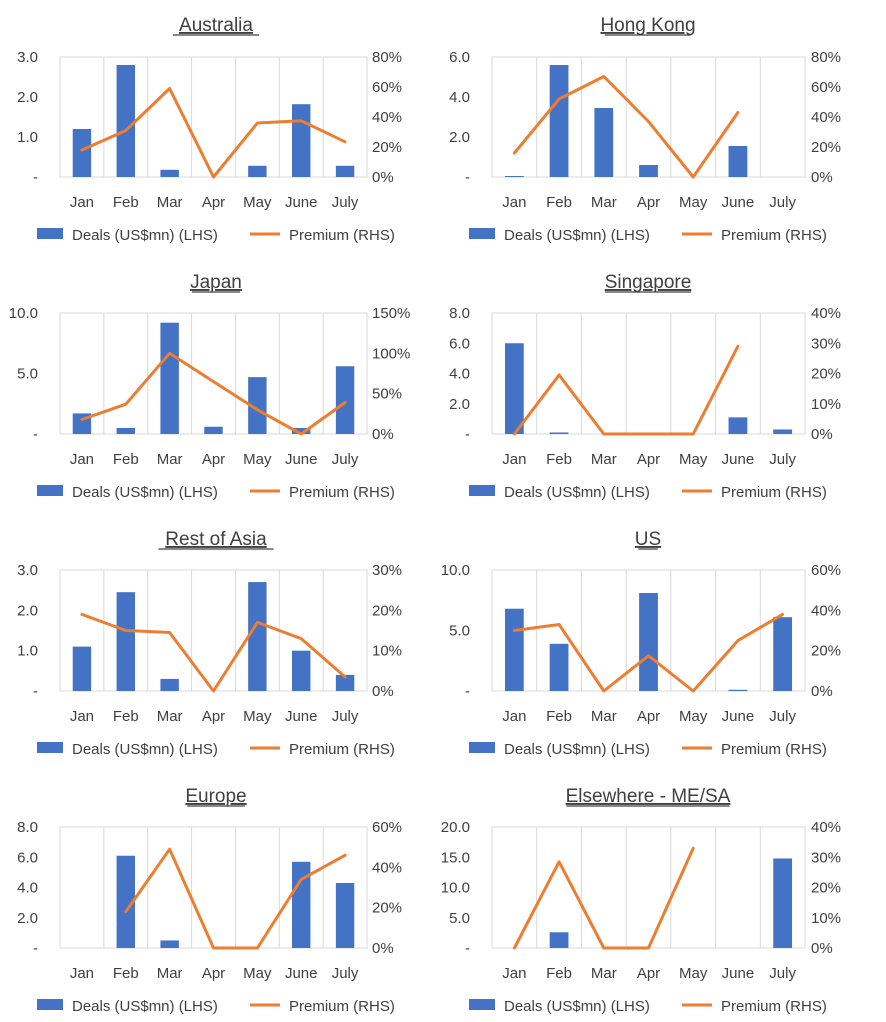 This screenshot has height=1022, width=886. What do you see at coordinates (82, 459) in the screenshot?
I see `category-label: Jan` at bounding box center [82, 459].